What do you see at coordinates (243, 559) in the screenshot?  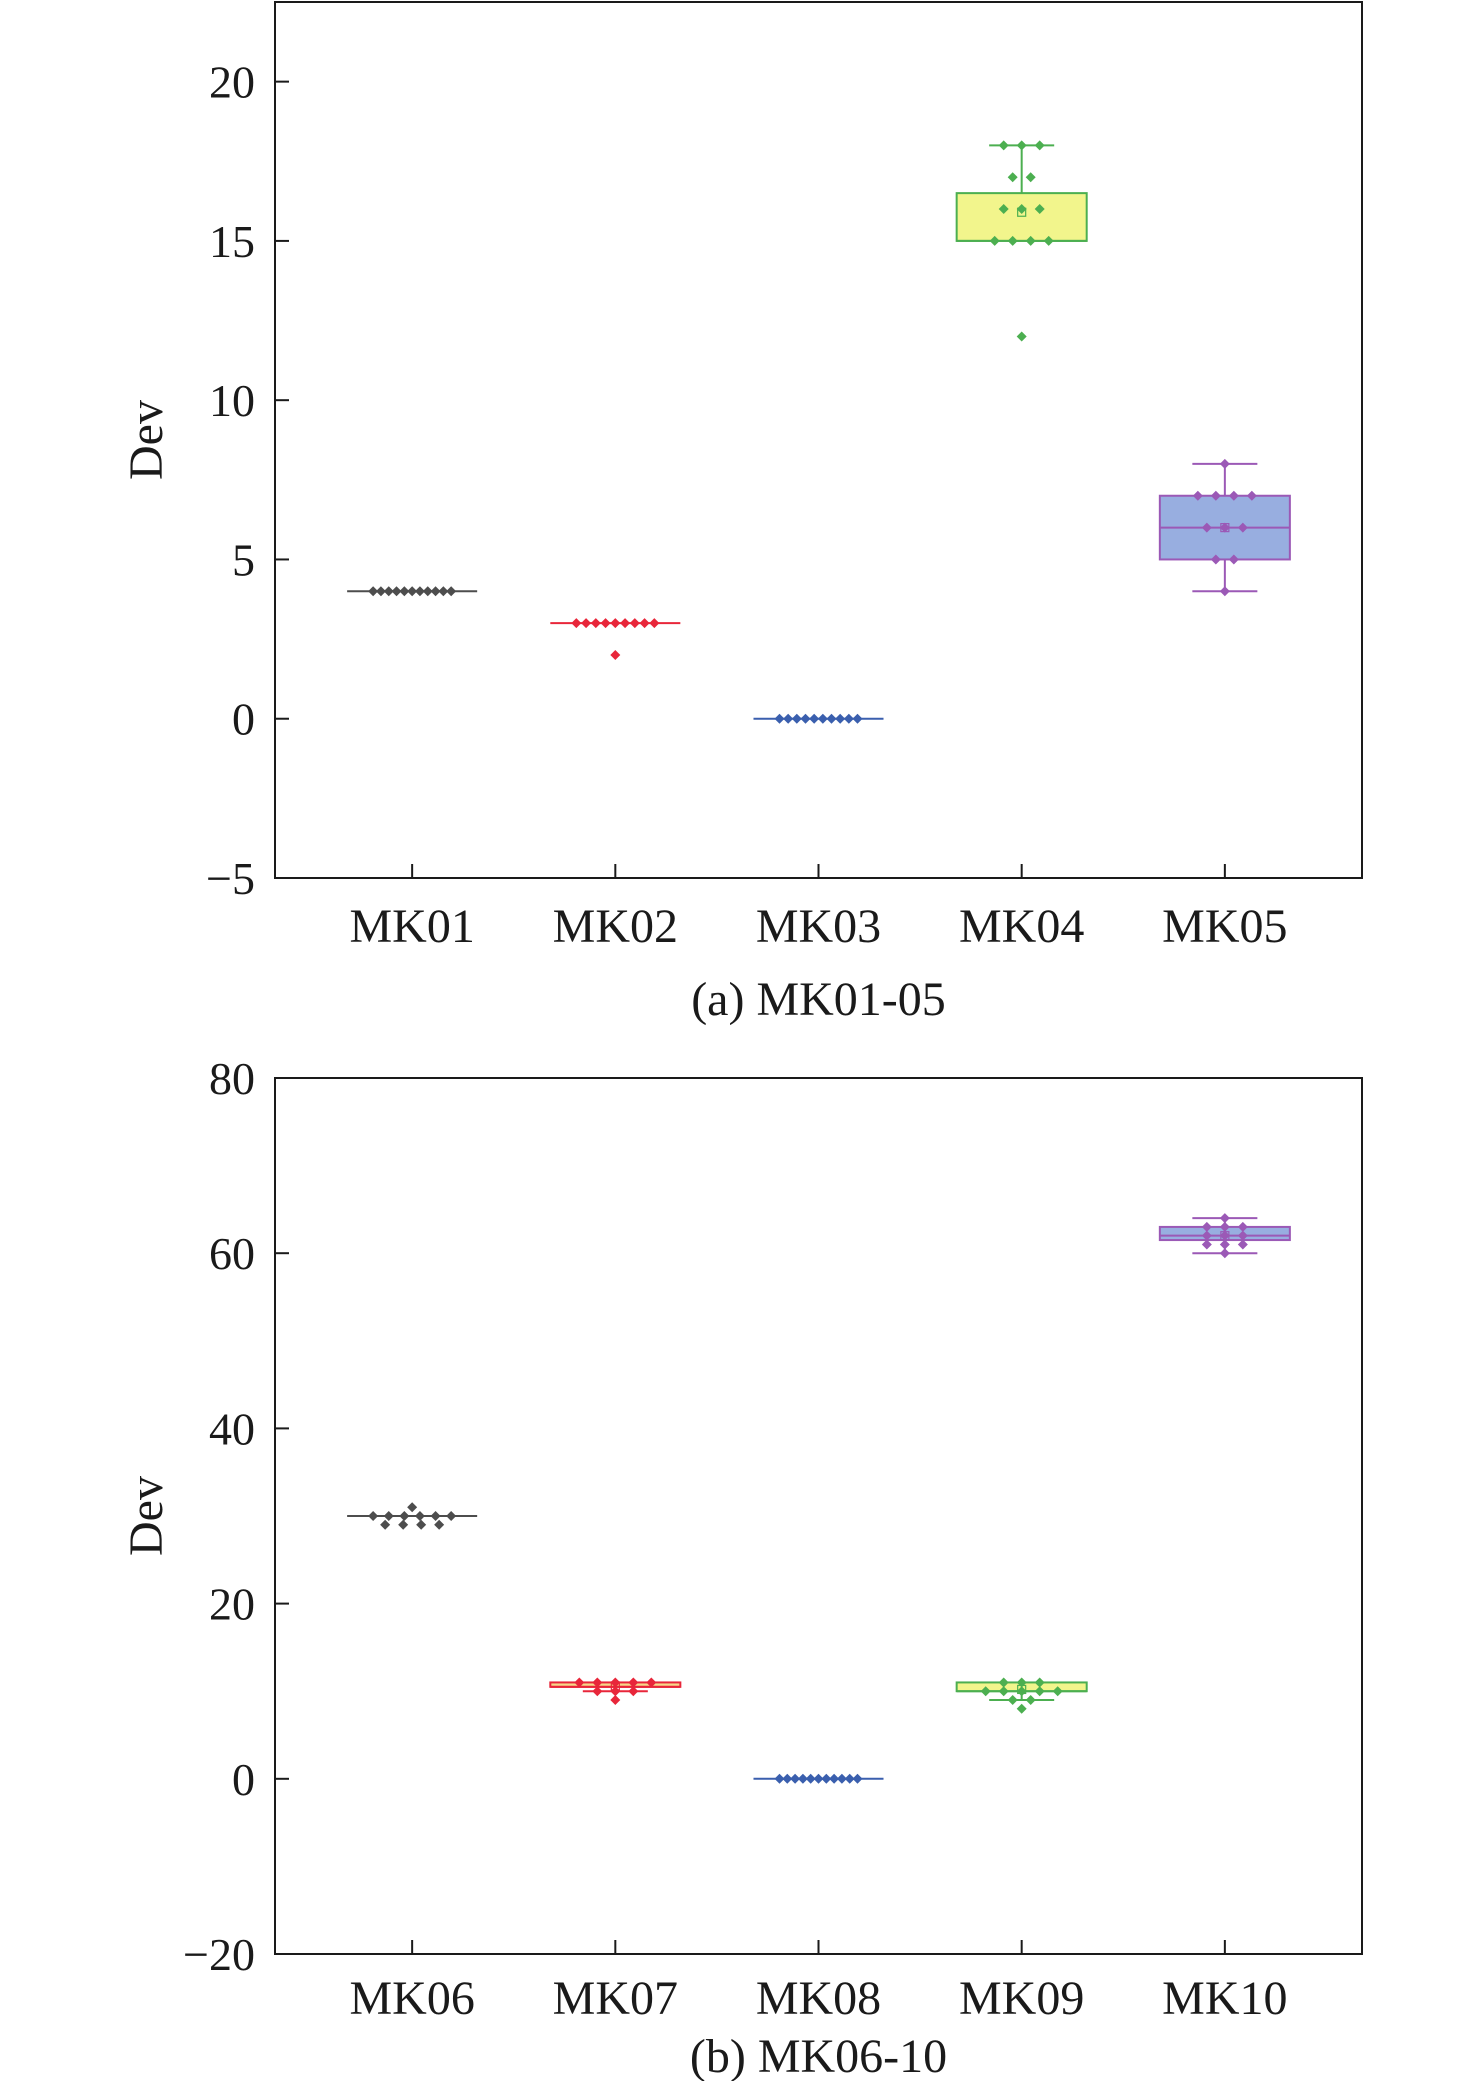 I see `y-tick-label: 5` at bounding box center [243, 559].